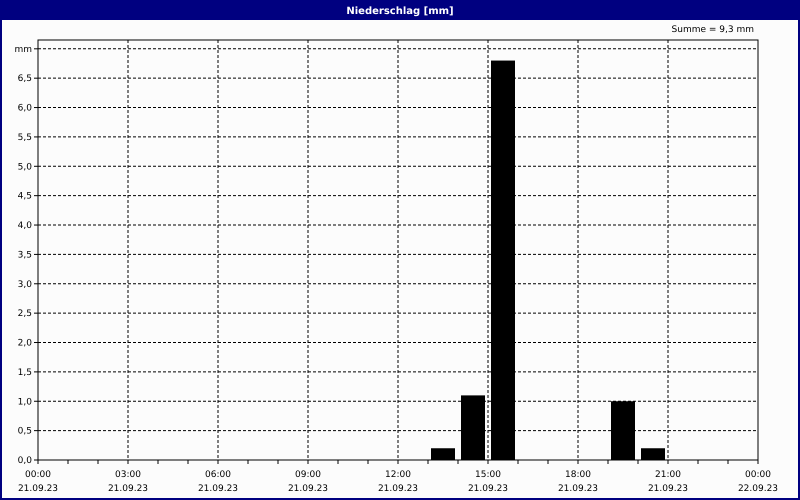 Image resolution: width=800 pixels, height=500 pixels. I want to click on y-tick-label: 6,5, so click(25, 79).